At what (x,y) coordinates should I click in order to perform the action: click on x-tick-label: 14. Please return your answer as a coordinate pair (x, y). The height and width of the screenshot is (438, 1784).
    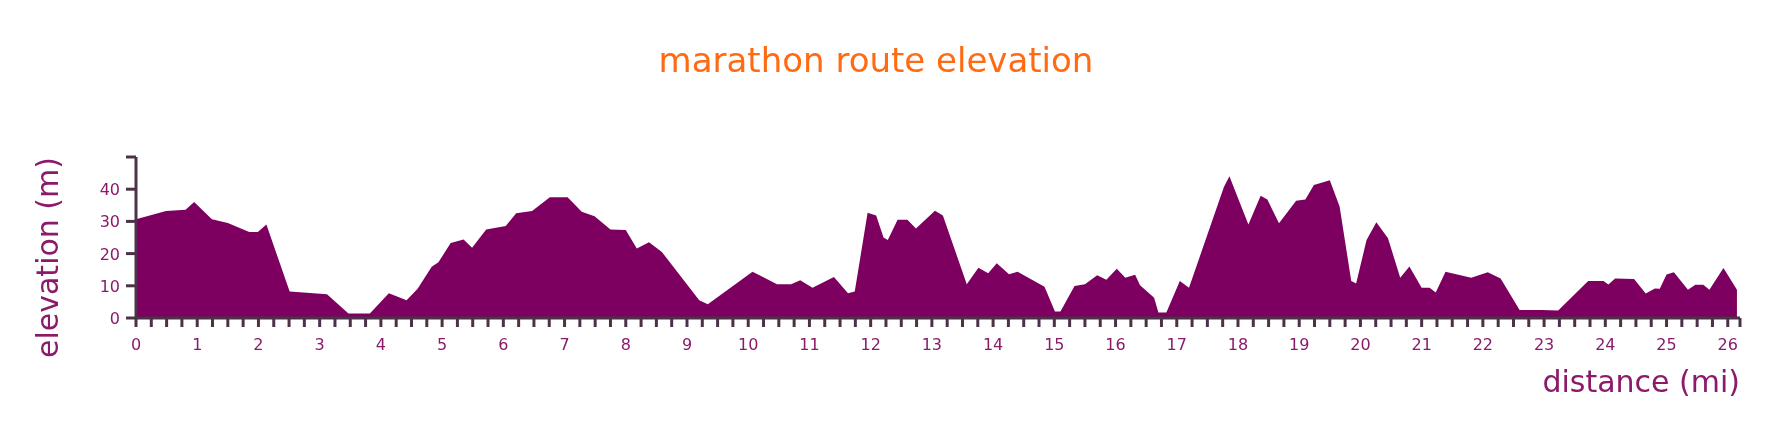
    Looking at the image, I should click on (993, 344).